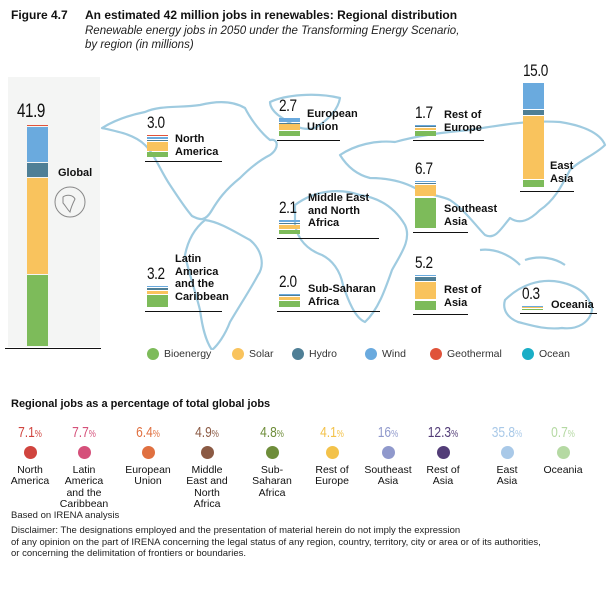 The height and width of the screenshot is (596, 609). I want to click on percent-value: 4.9%, so click(207, 432).